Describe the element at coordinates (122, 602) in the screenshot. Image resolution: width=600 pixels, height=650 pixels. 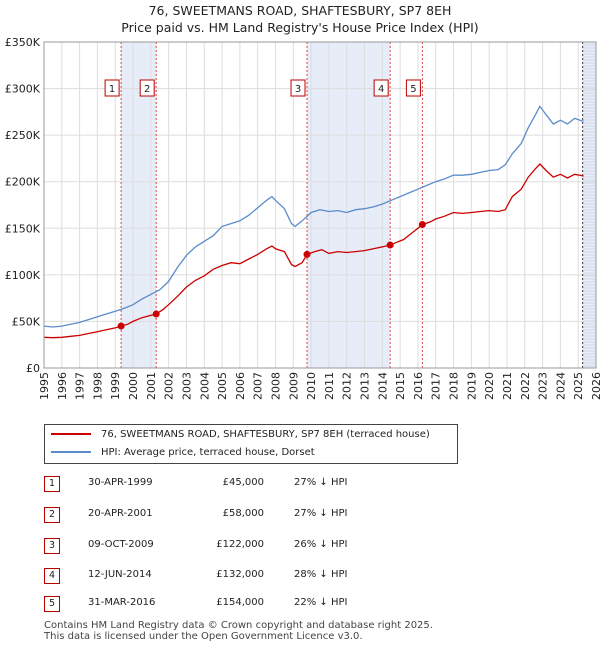
I see `sale-date: 31-MAR-2016` at that location.